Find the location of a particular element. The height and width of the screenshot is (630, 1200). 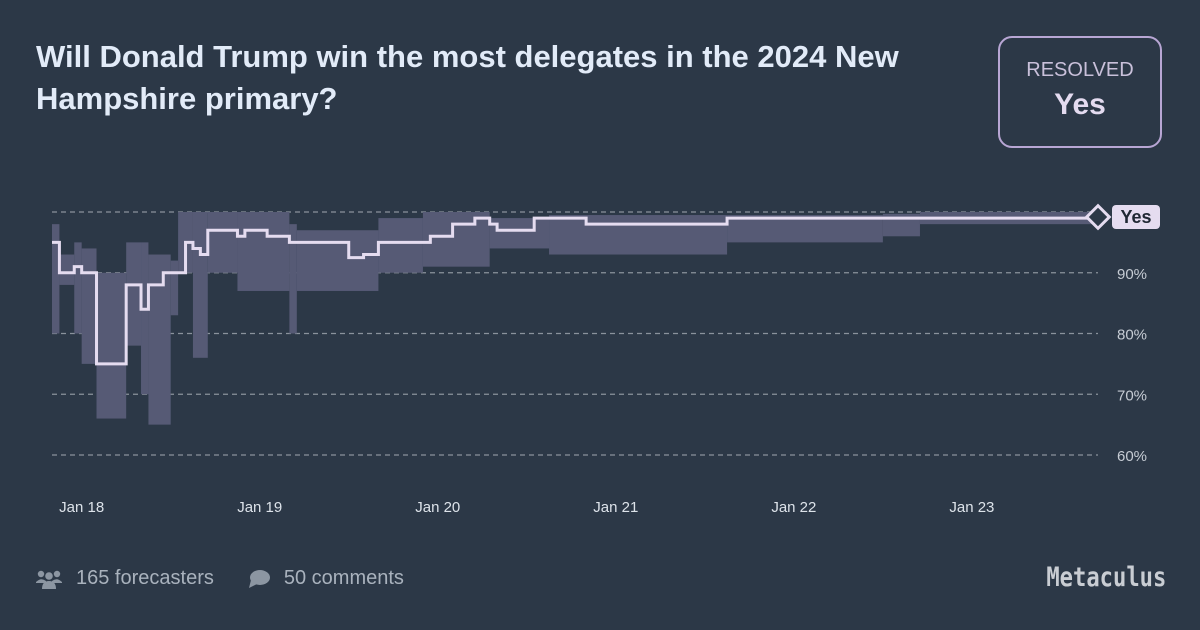

resolution-value: Yes is located at coordinates (1080, 104).